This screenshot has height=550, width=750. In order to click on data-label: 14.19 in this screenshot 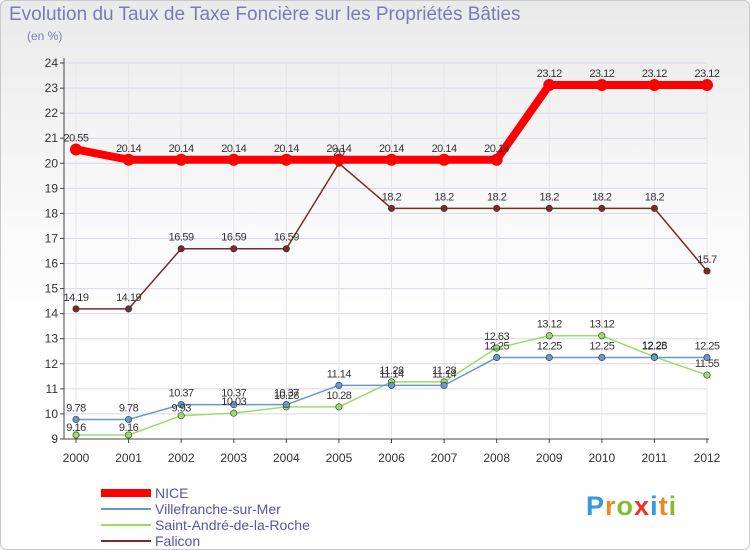, I will do `click(128, 298)`.